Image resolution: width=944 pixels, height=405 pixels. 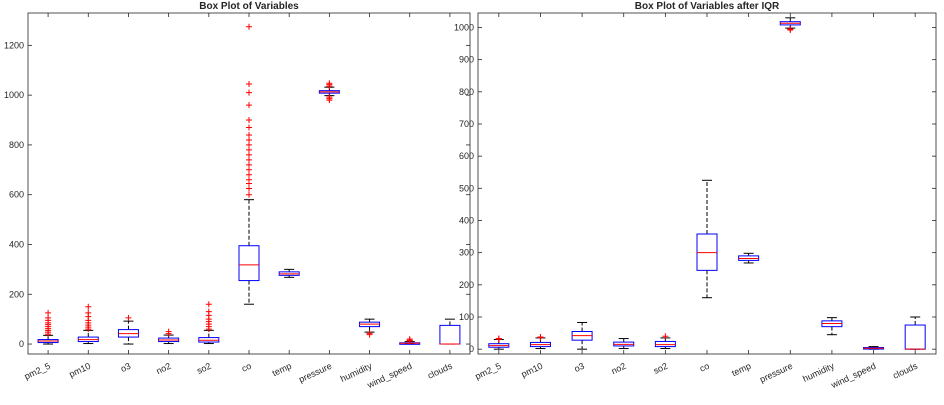 What do you see at coordinates (466, 188) in the screenshot?
I see `y-tick-label: 500` at bounding box center [466, 188].